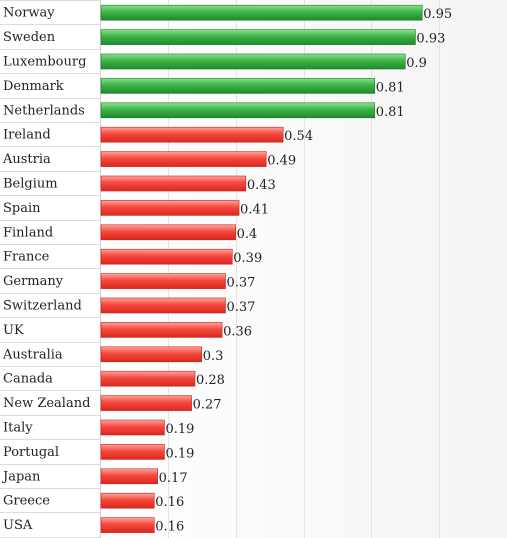 Image resolution: width=507 pixels, height=538 pixels. What do you see at coordinates (33, 281) in the screenshot?
I see `category-label: Germany` at bounding box center [33, 281].